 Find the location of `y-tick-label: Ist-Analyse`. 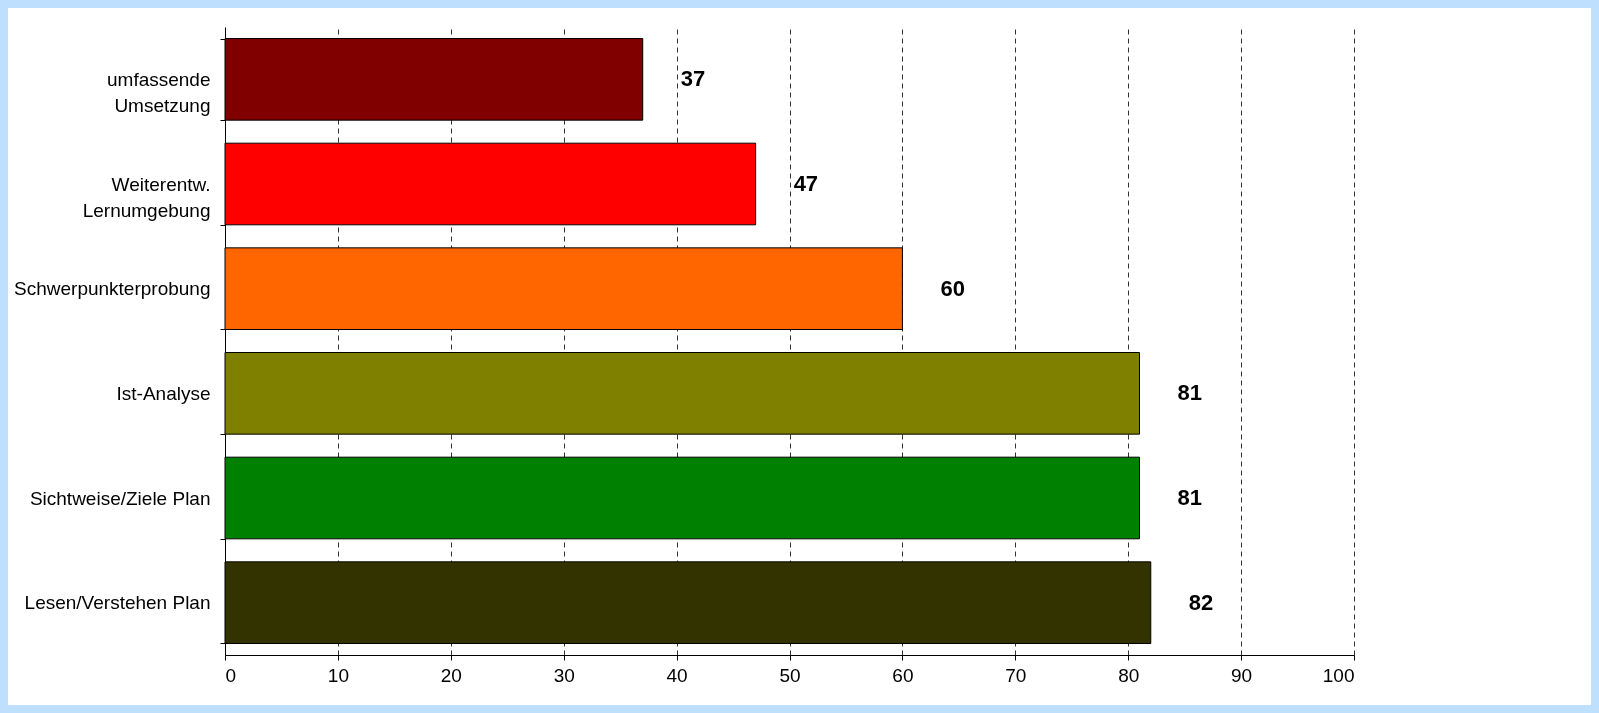

y-tick-label: Ist-Analyse is located at coordinates (163, 393).